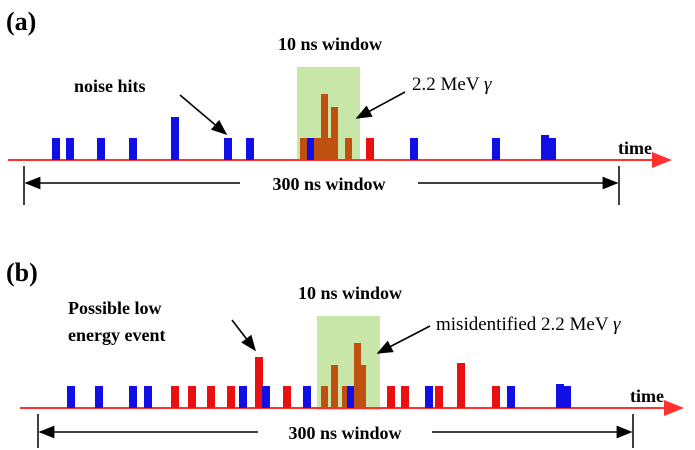  What do you see at coordinates (203, 115) in the screenshot?
I see `panel-a-noise-hits-arrow` at bounding box center [203, 115].